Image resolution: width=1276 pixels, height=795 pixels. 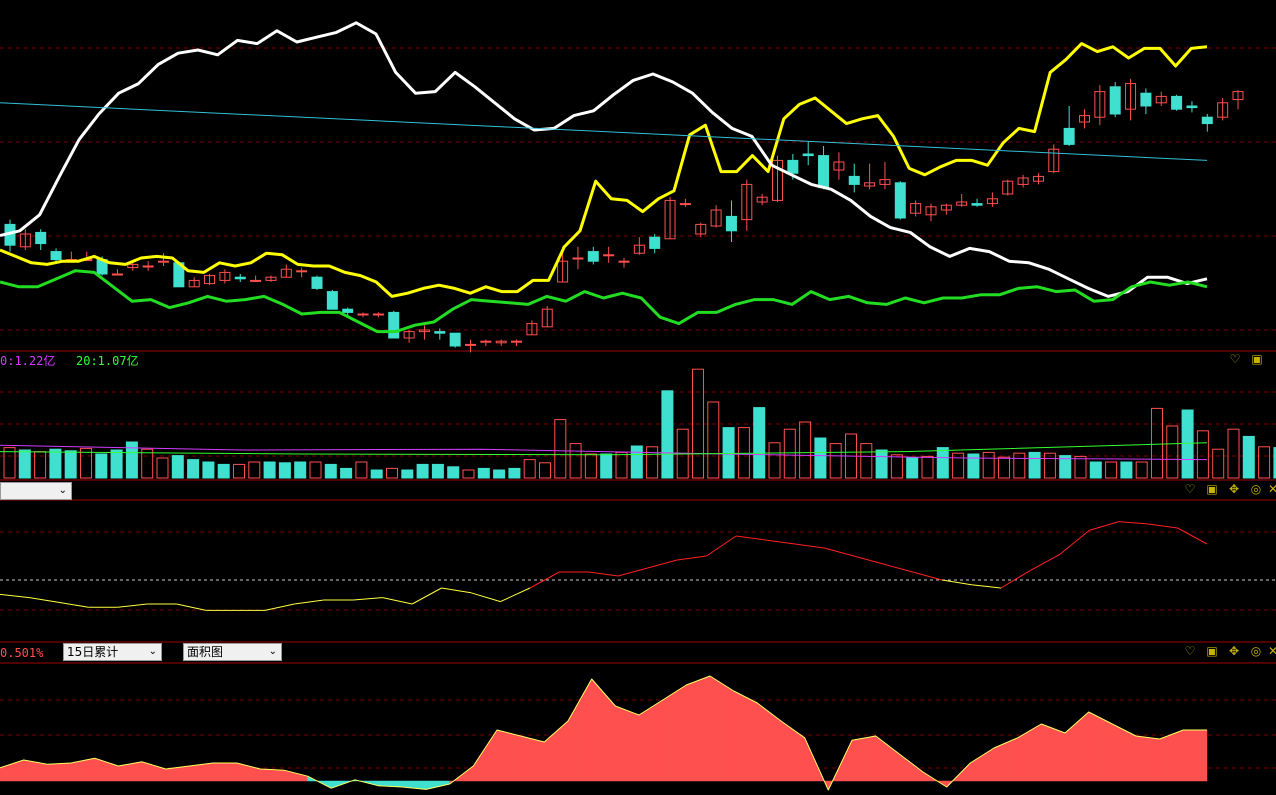 I want to click on indicator-dropdown: ⌄, so click(x=36, y=491).